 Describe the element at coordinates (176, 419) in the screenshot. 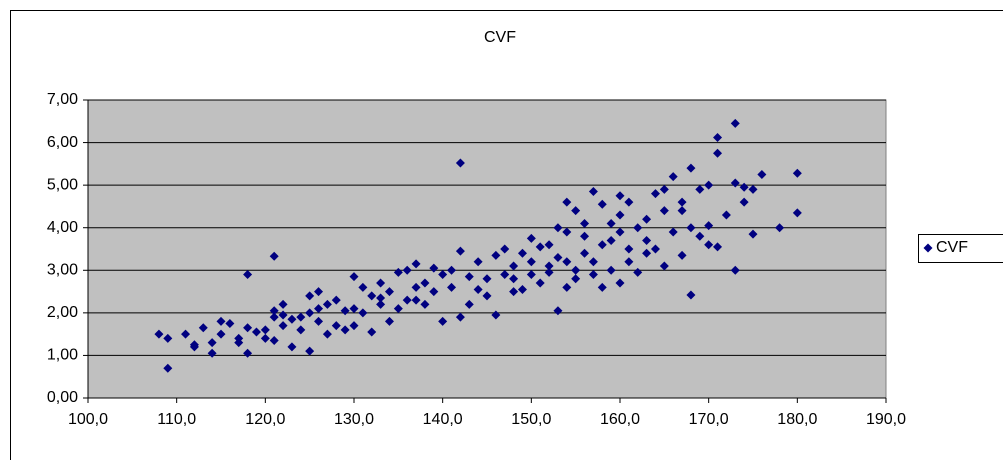

I see `x-tick-label: 110,0` at that location.